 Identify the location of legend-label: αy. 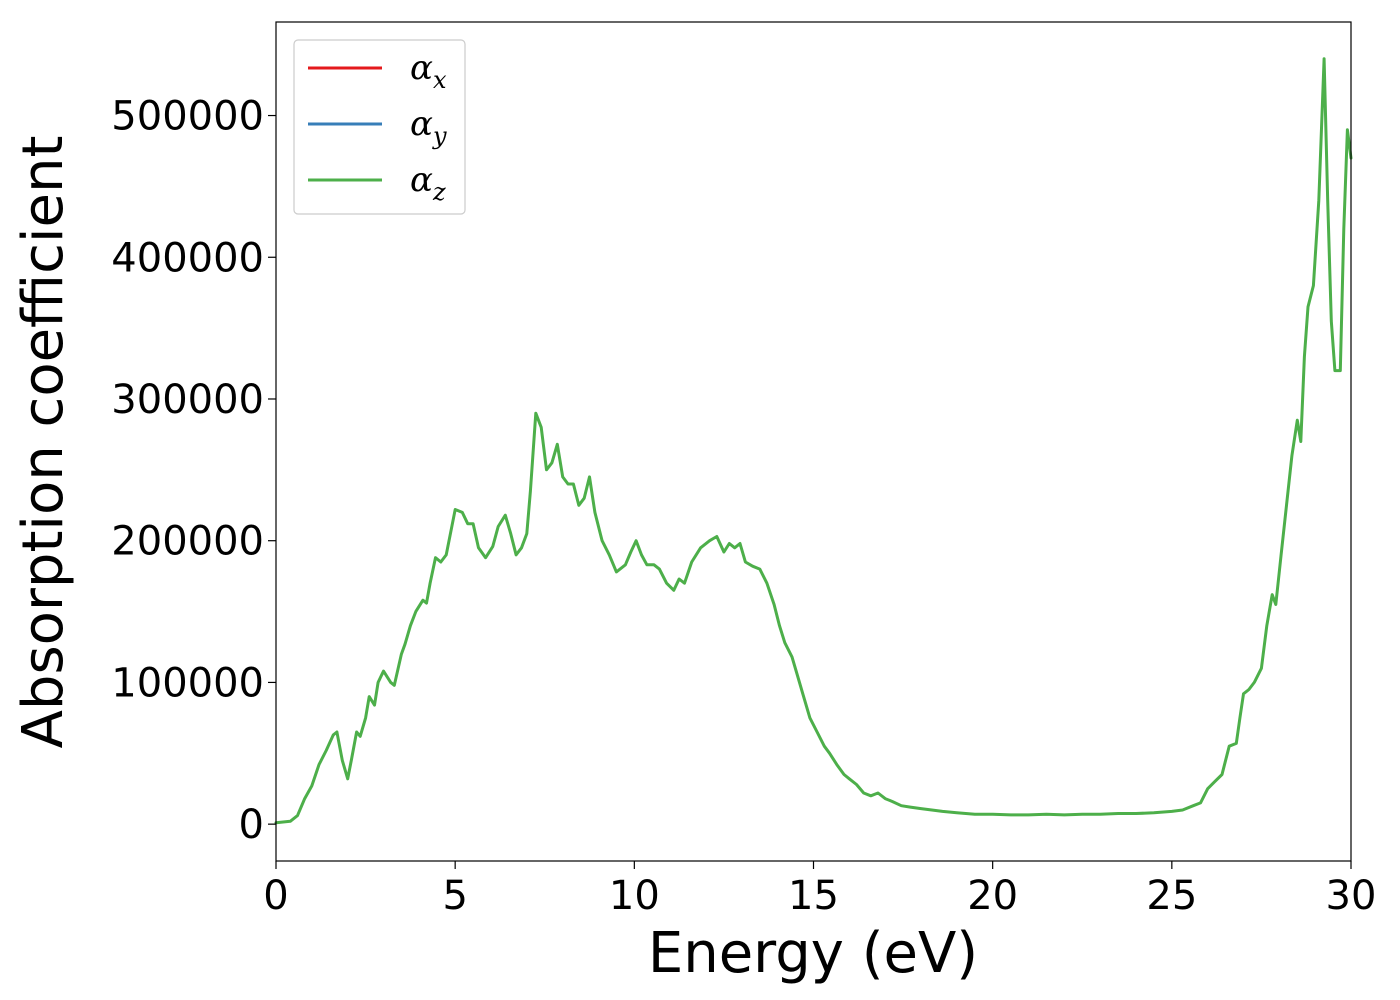
(428, 127).